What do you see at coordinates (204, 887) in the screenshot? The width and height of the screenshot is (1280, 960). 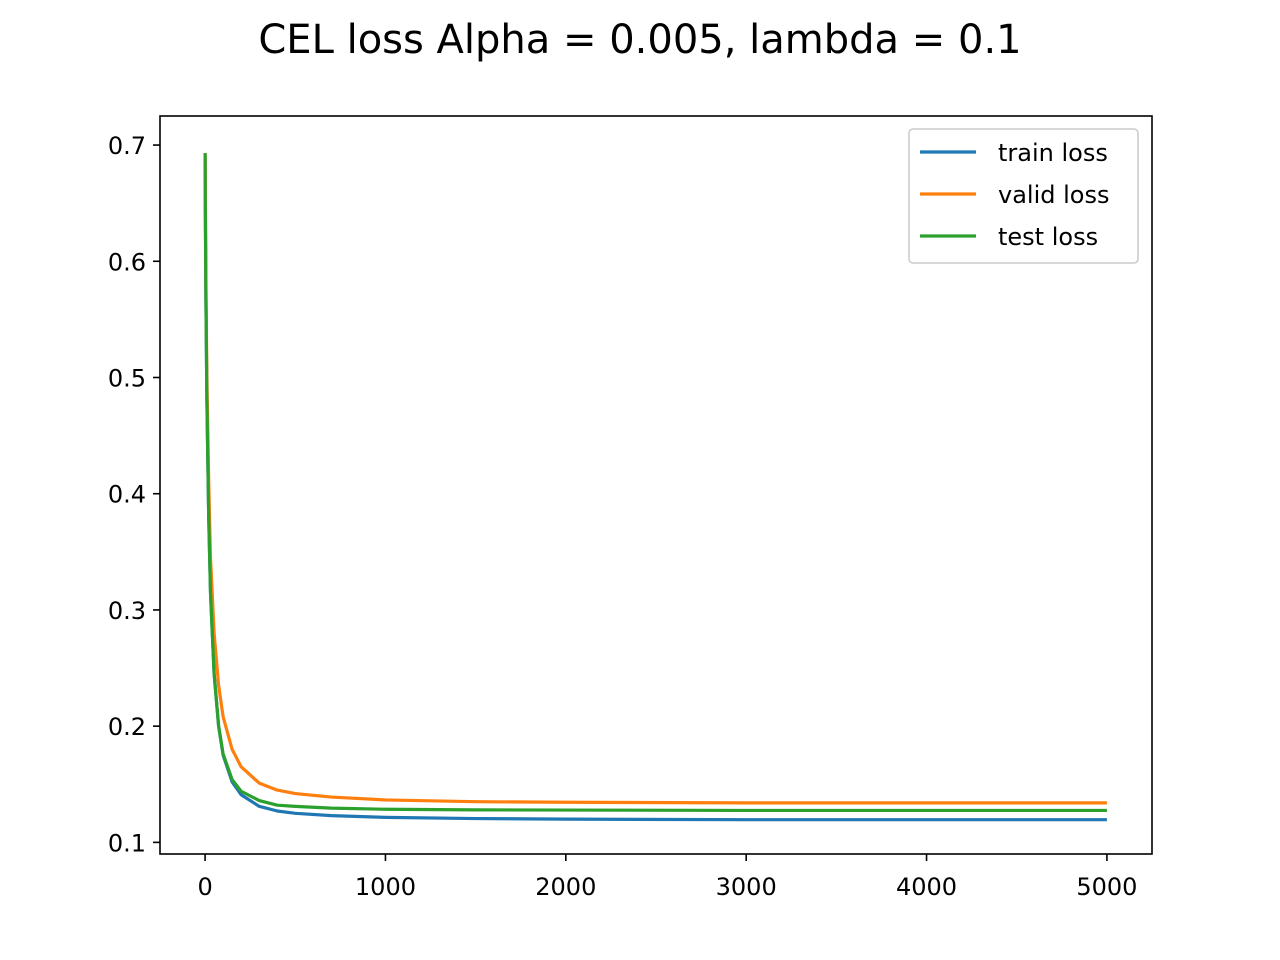 I see `x-tick-label: 0` at bounding box center [204, 887].